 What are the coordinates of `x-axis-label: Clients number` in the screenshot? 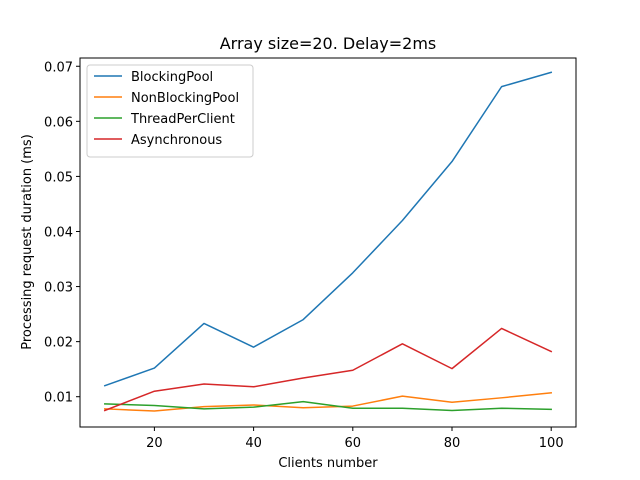 It's located at (328, 463).